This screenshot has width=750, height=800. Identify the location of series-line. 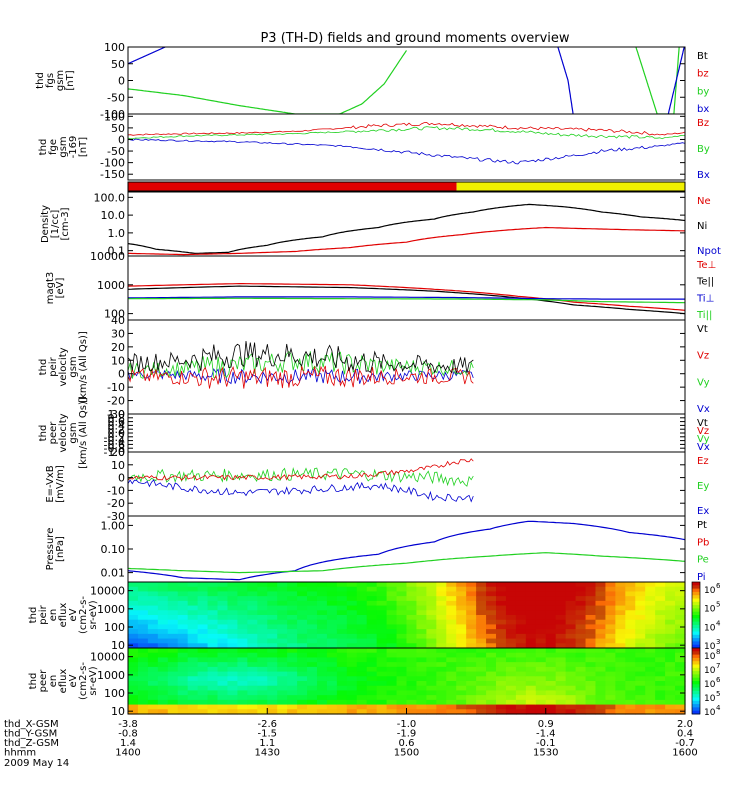
(406, 297).